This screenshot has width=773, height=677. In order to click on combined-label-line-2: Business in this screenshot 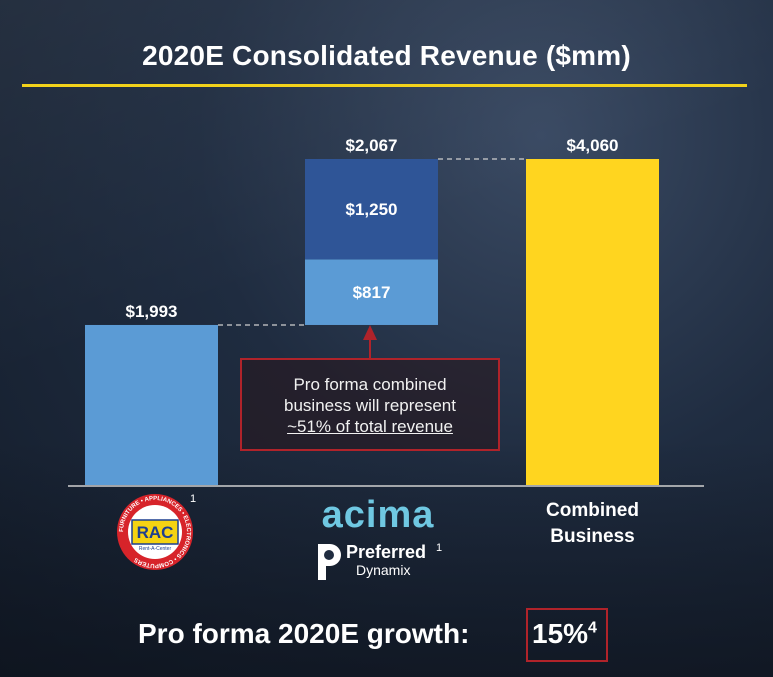, I will do `click(592, 536)`.